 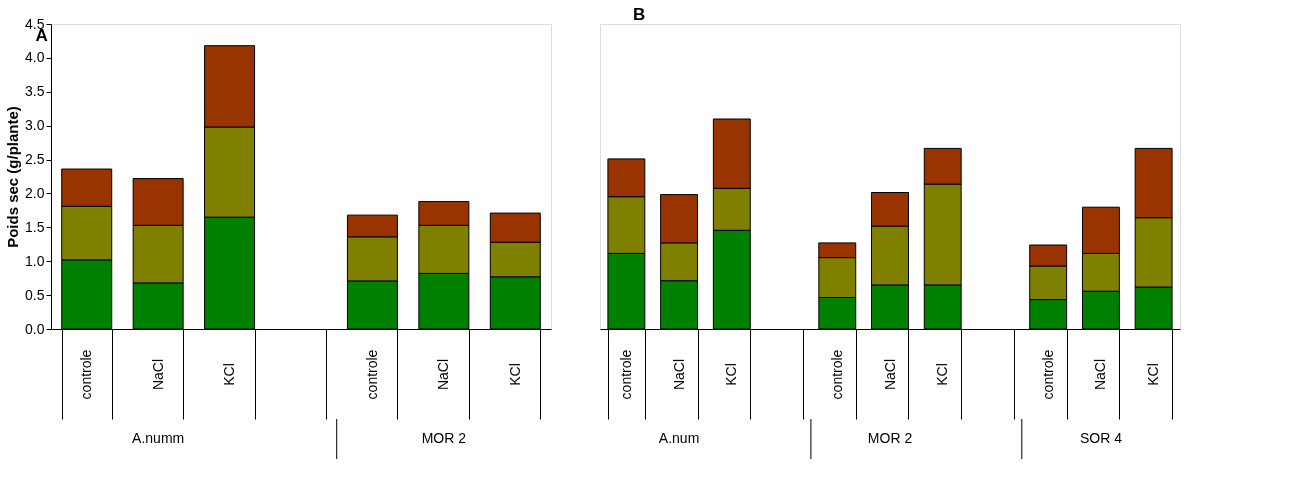 I want to click on text: SOR 4, so click(x=1101, y=438).